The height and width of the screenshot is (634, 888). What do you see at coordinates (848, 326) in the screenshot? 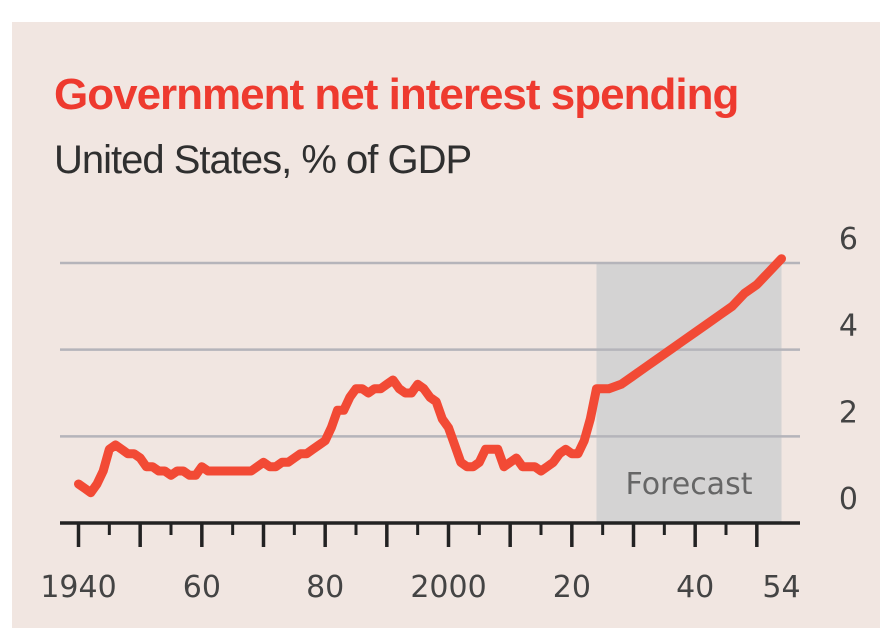
I see `y-tick-label: 4` at bounding box center [848, 326].